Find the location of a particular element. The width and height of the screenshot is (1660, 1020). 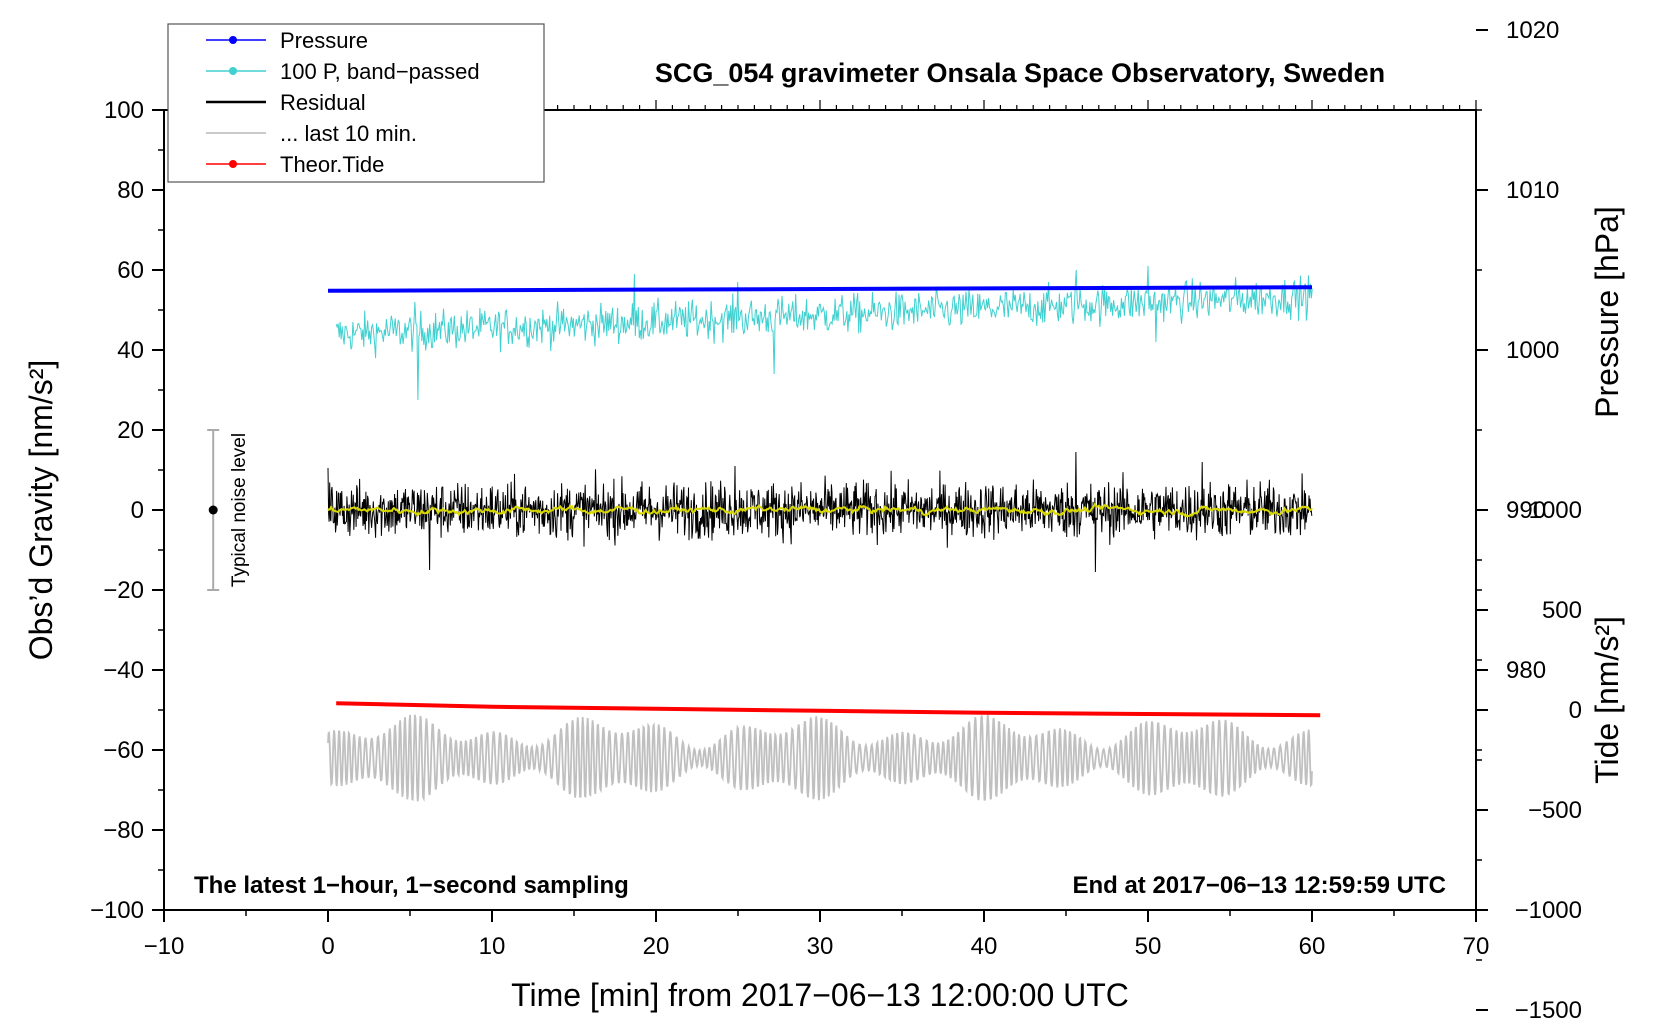

series-residual is located at coordinates (820, 512).